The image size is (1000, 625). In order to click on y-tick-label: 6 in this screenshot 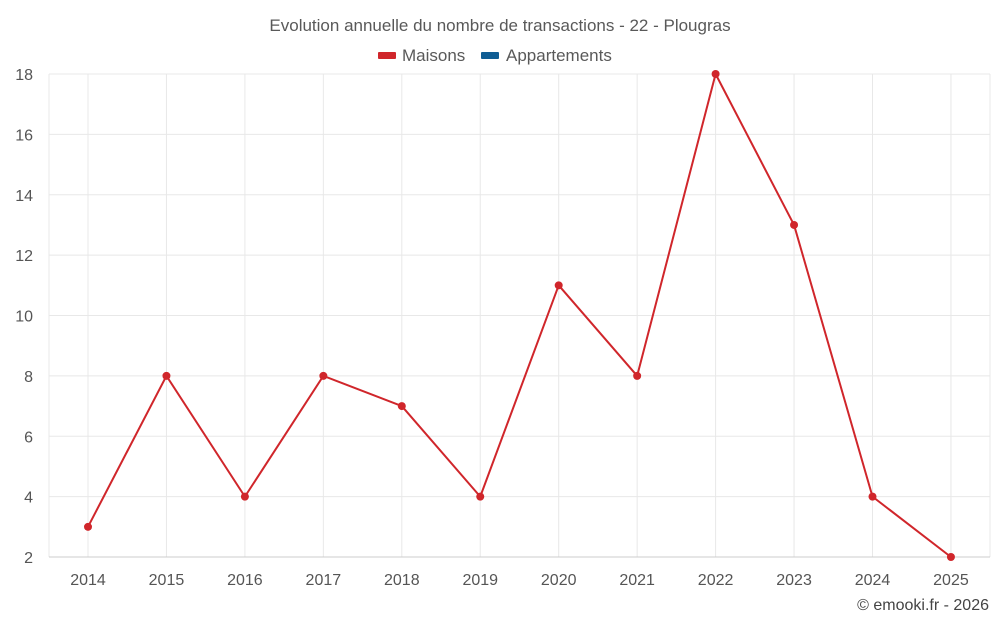, I will do `click(28, 437)`.